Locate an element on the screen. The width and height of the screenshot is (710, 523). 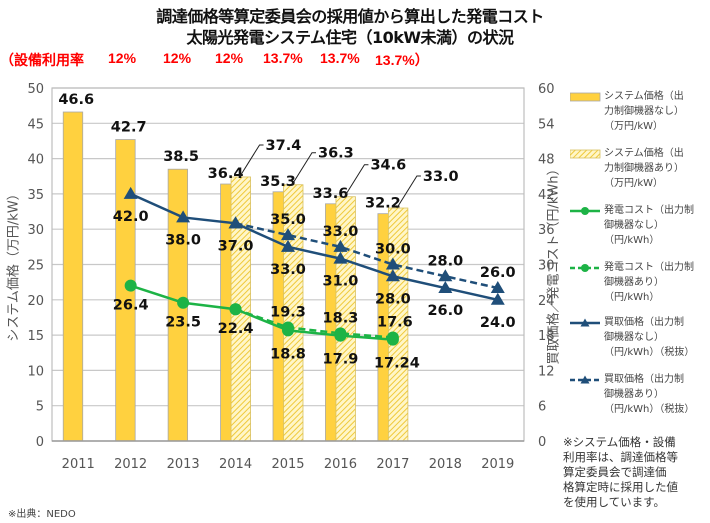
cost-with-control-line is located at coordinates (314, 323).